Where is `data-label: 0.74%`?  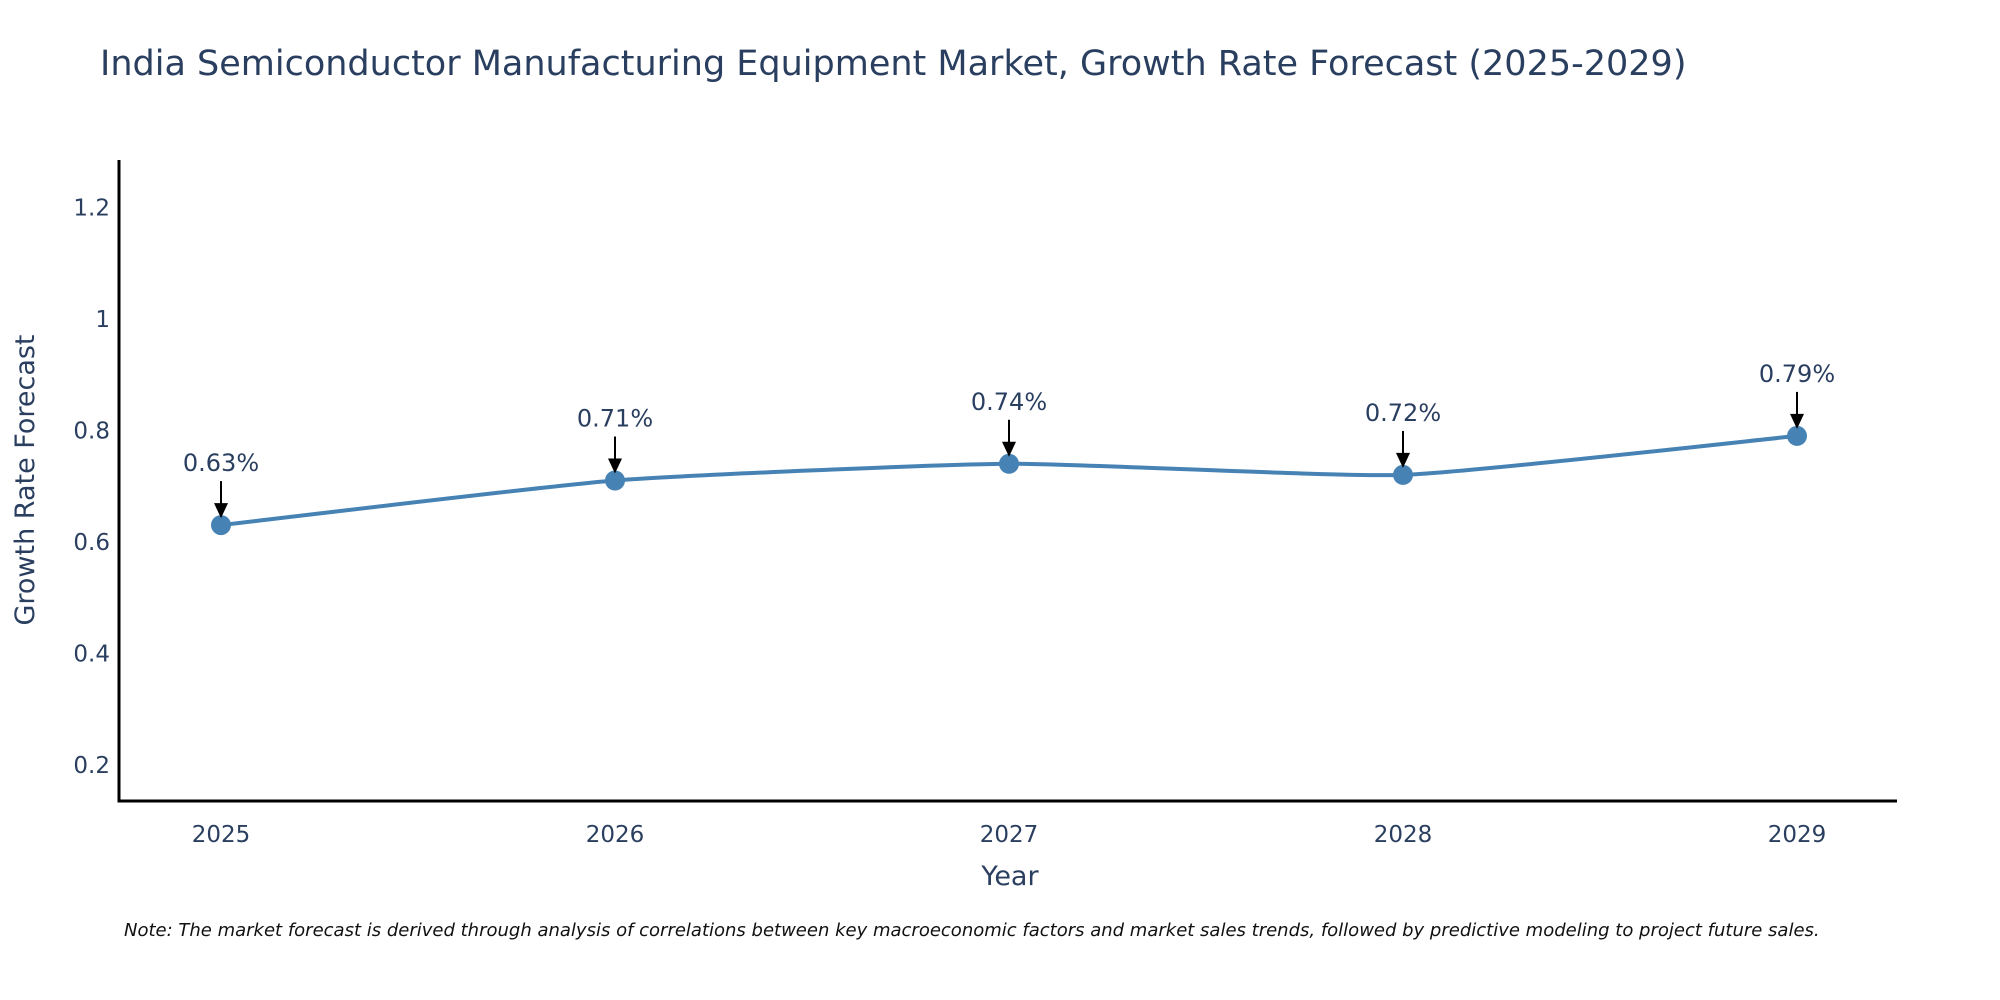
data-label: 0.74% is located at coordinates (1009, 402).